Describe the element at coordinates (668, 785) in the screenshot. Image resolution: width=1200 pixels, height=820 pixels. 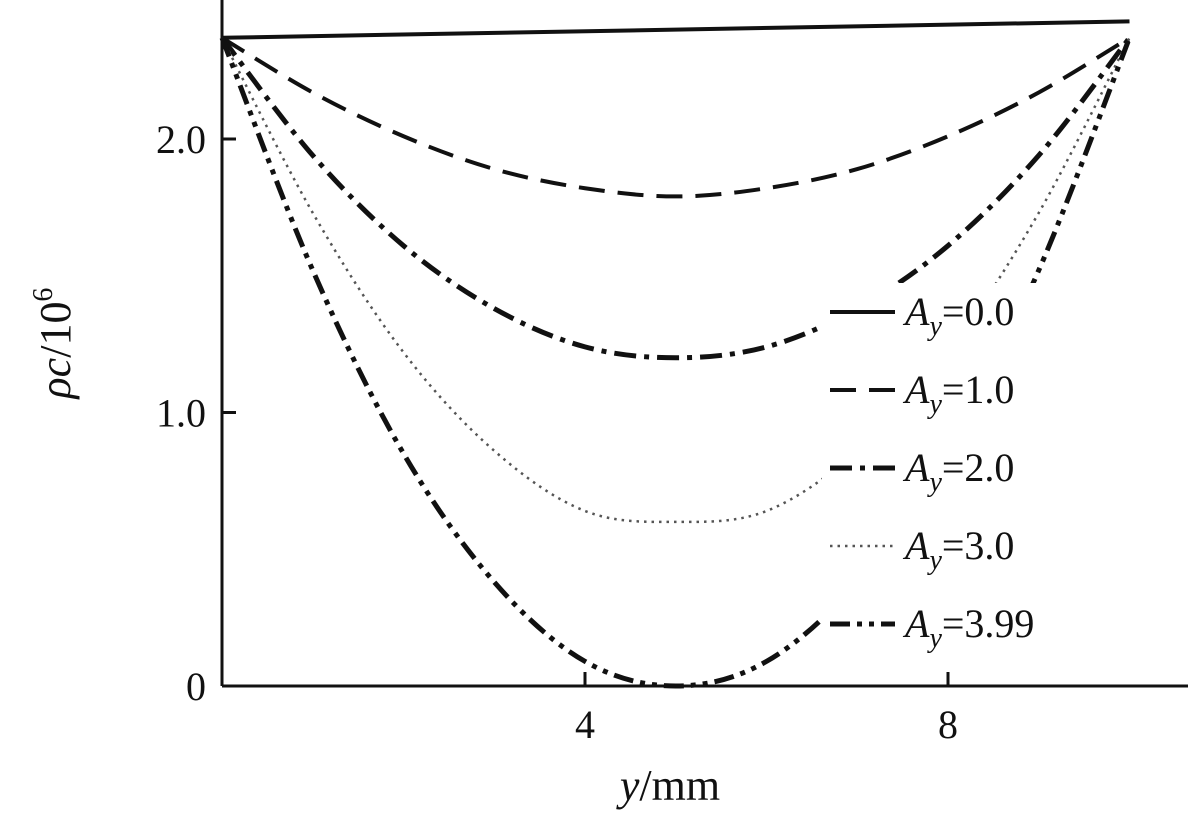
I see `x-axis-label: y/mm` at that location.